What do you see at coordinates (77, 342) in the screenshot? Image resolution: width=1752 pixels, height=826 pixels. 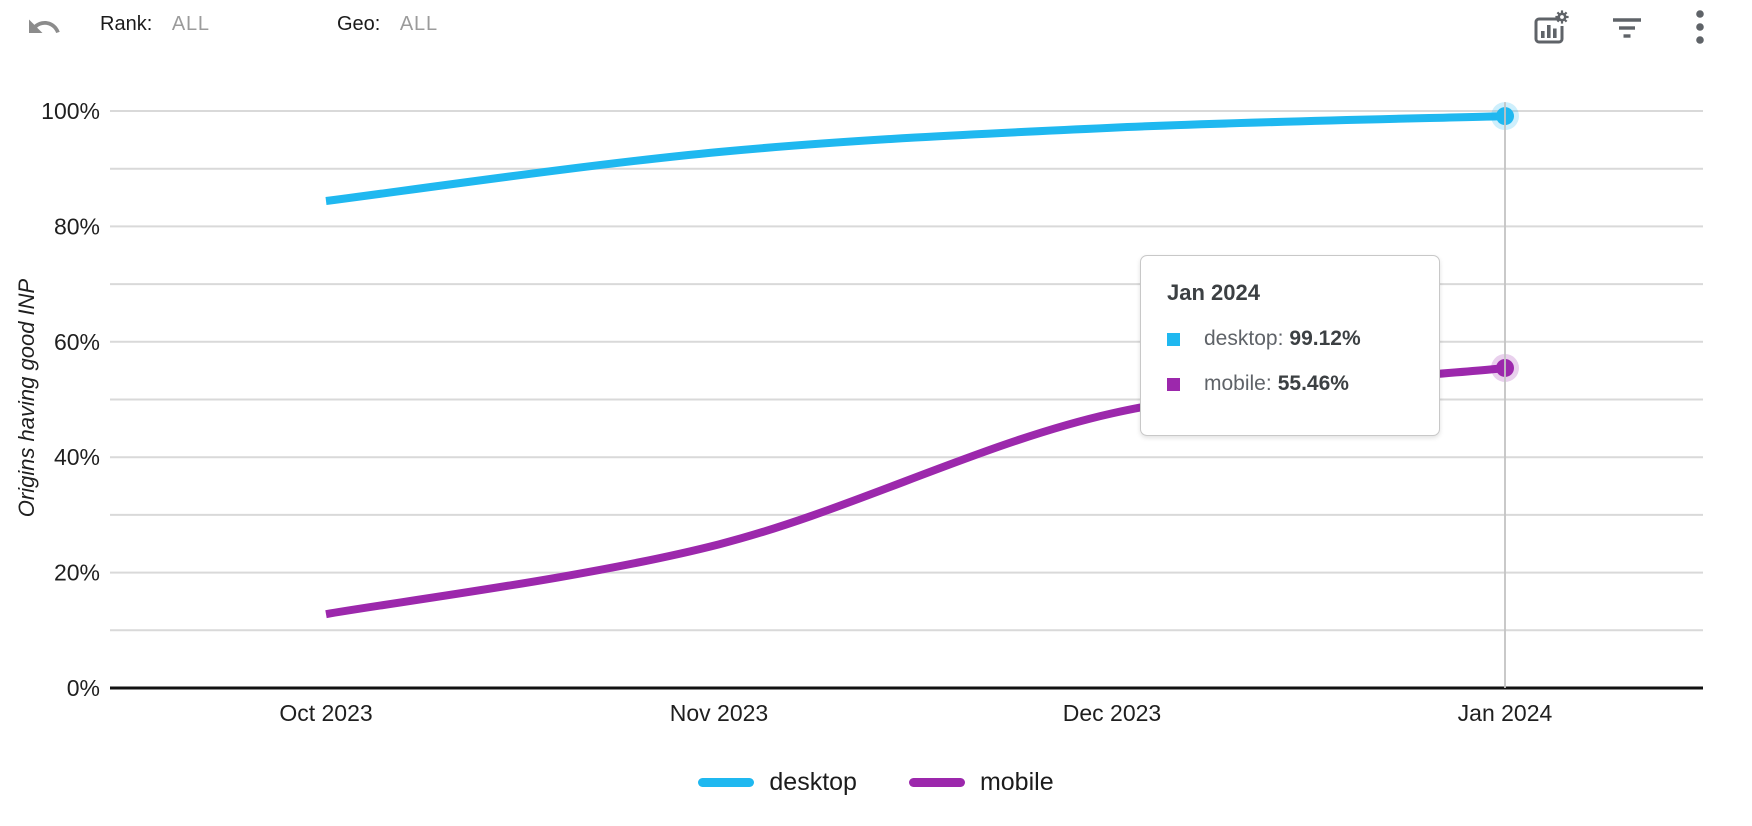 I see `y-tick-label: 60%` at bounding box center [77, 342].